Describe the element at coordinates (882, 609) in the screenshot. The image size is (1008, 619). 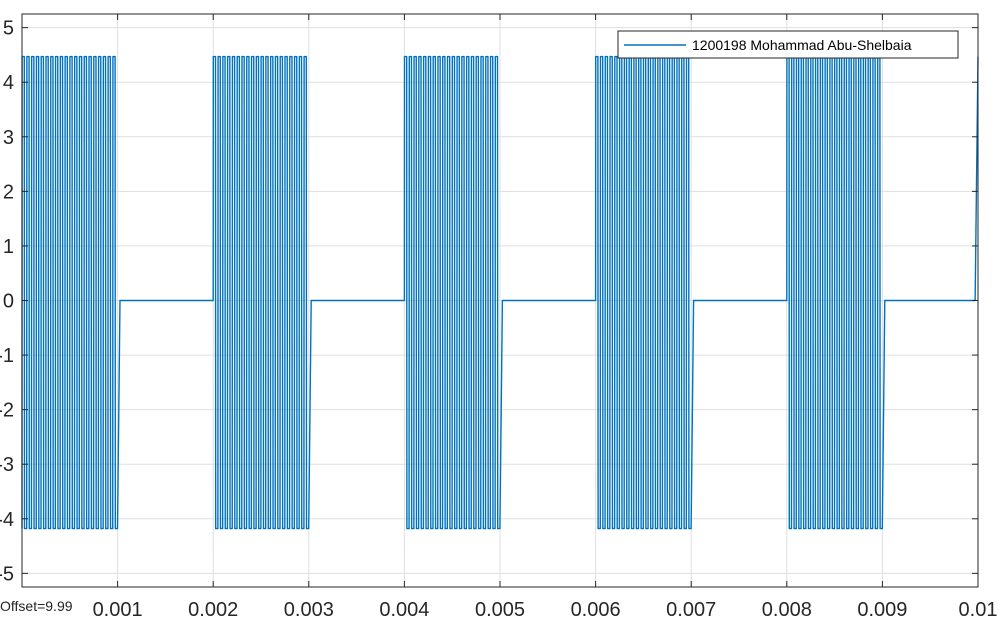
I see `x-tick-label: 0.009` at that location.